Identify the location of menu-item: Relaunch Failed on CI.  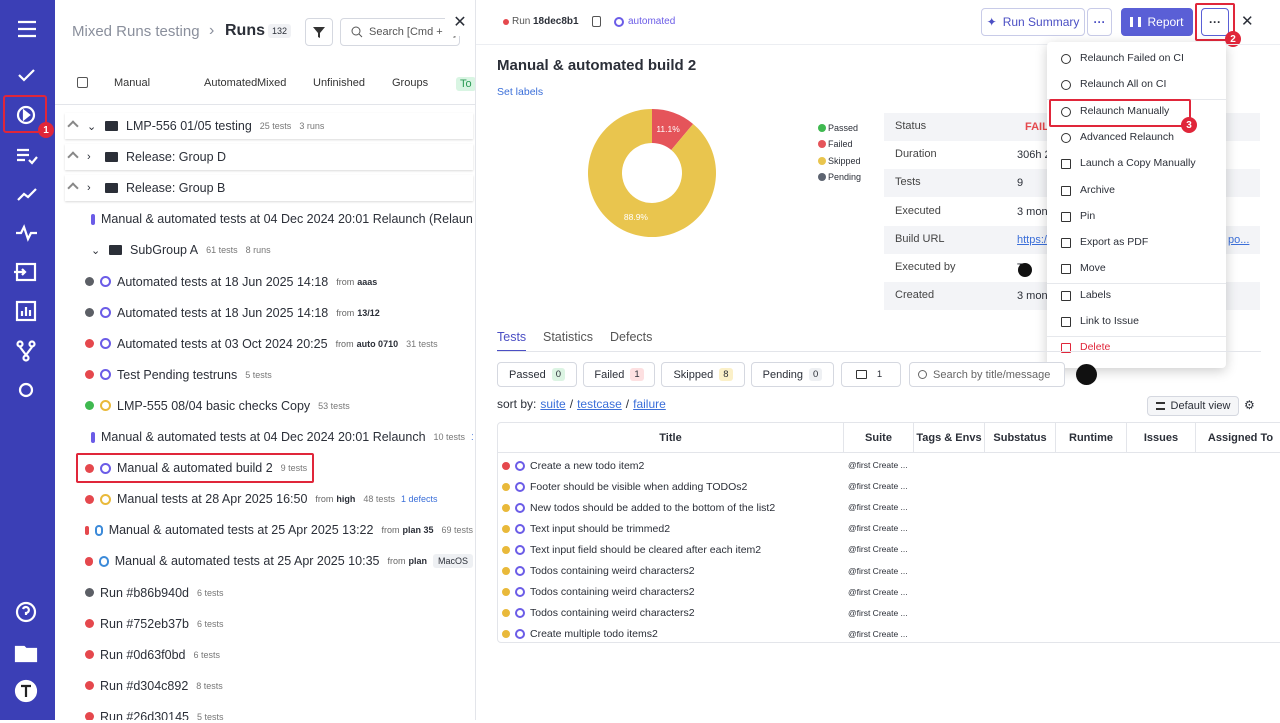
(1132, 58).